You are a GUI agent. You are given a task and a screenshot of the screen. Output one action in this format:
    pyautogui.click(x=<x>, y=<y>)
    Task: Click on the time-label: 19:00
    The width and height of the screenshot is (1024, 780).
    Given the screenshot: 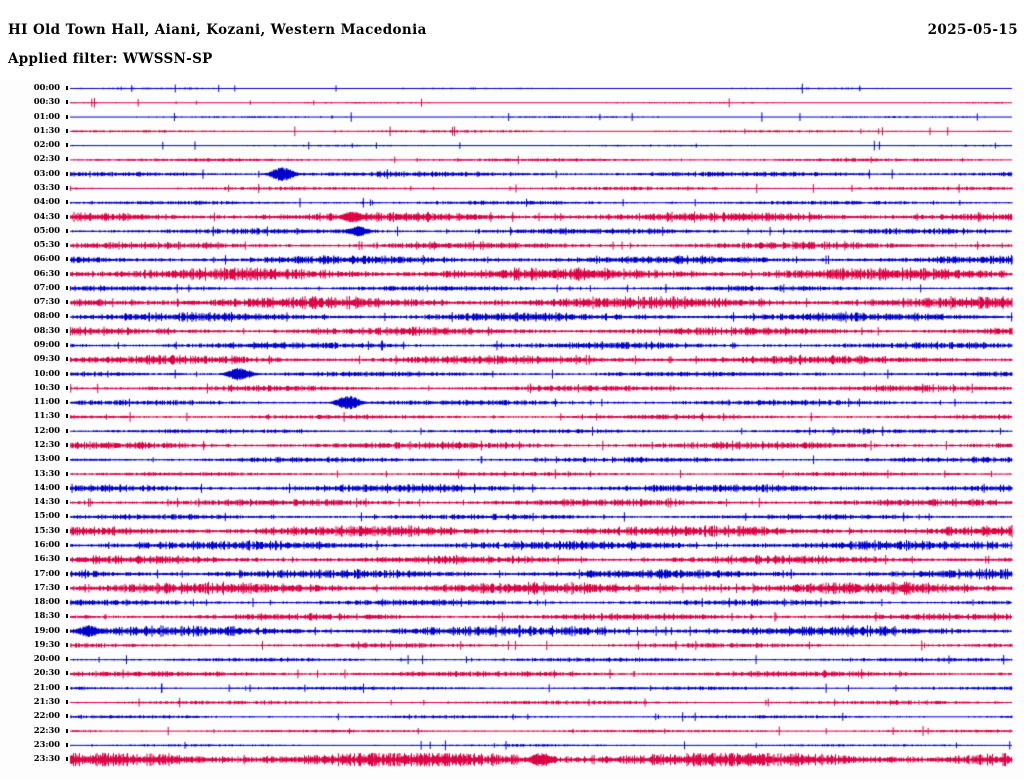 What is the action you would take?
    pyautogui.click(x=46, y=630)
    